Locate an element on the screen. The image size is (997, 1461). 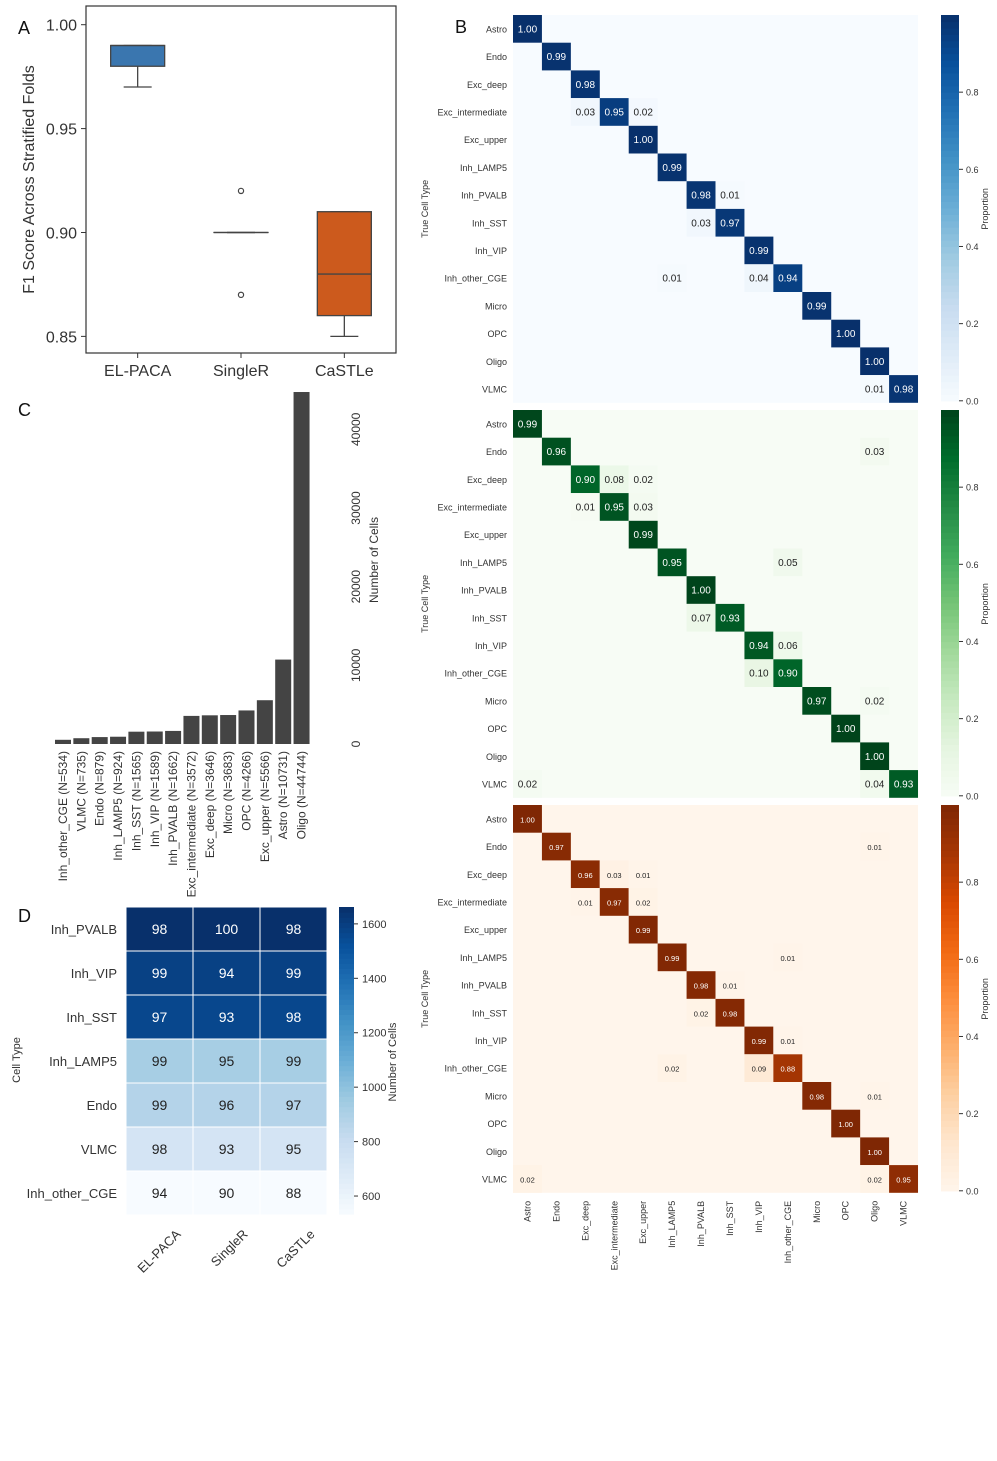
cell-value: 96 is located at coordinates (227, 1105).